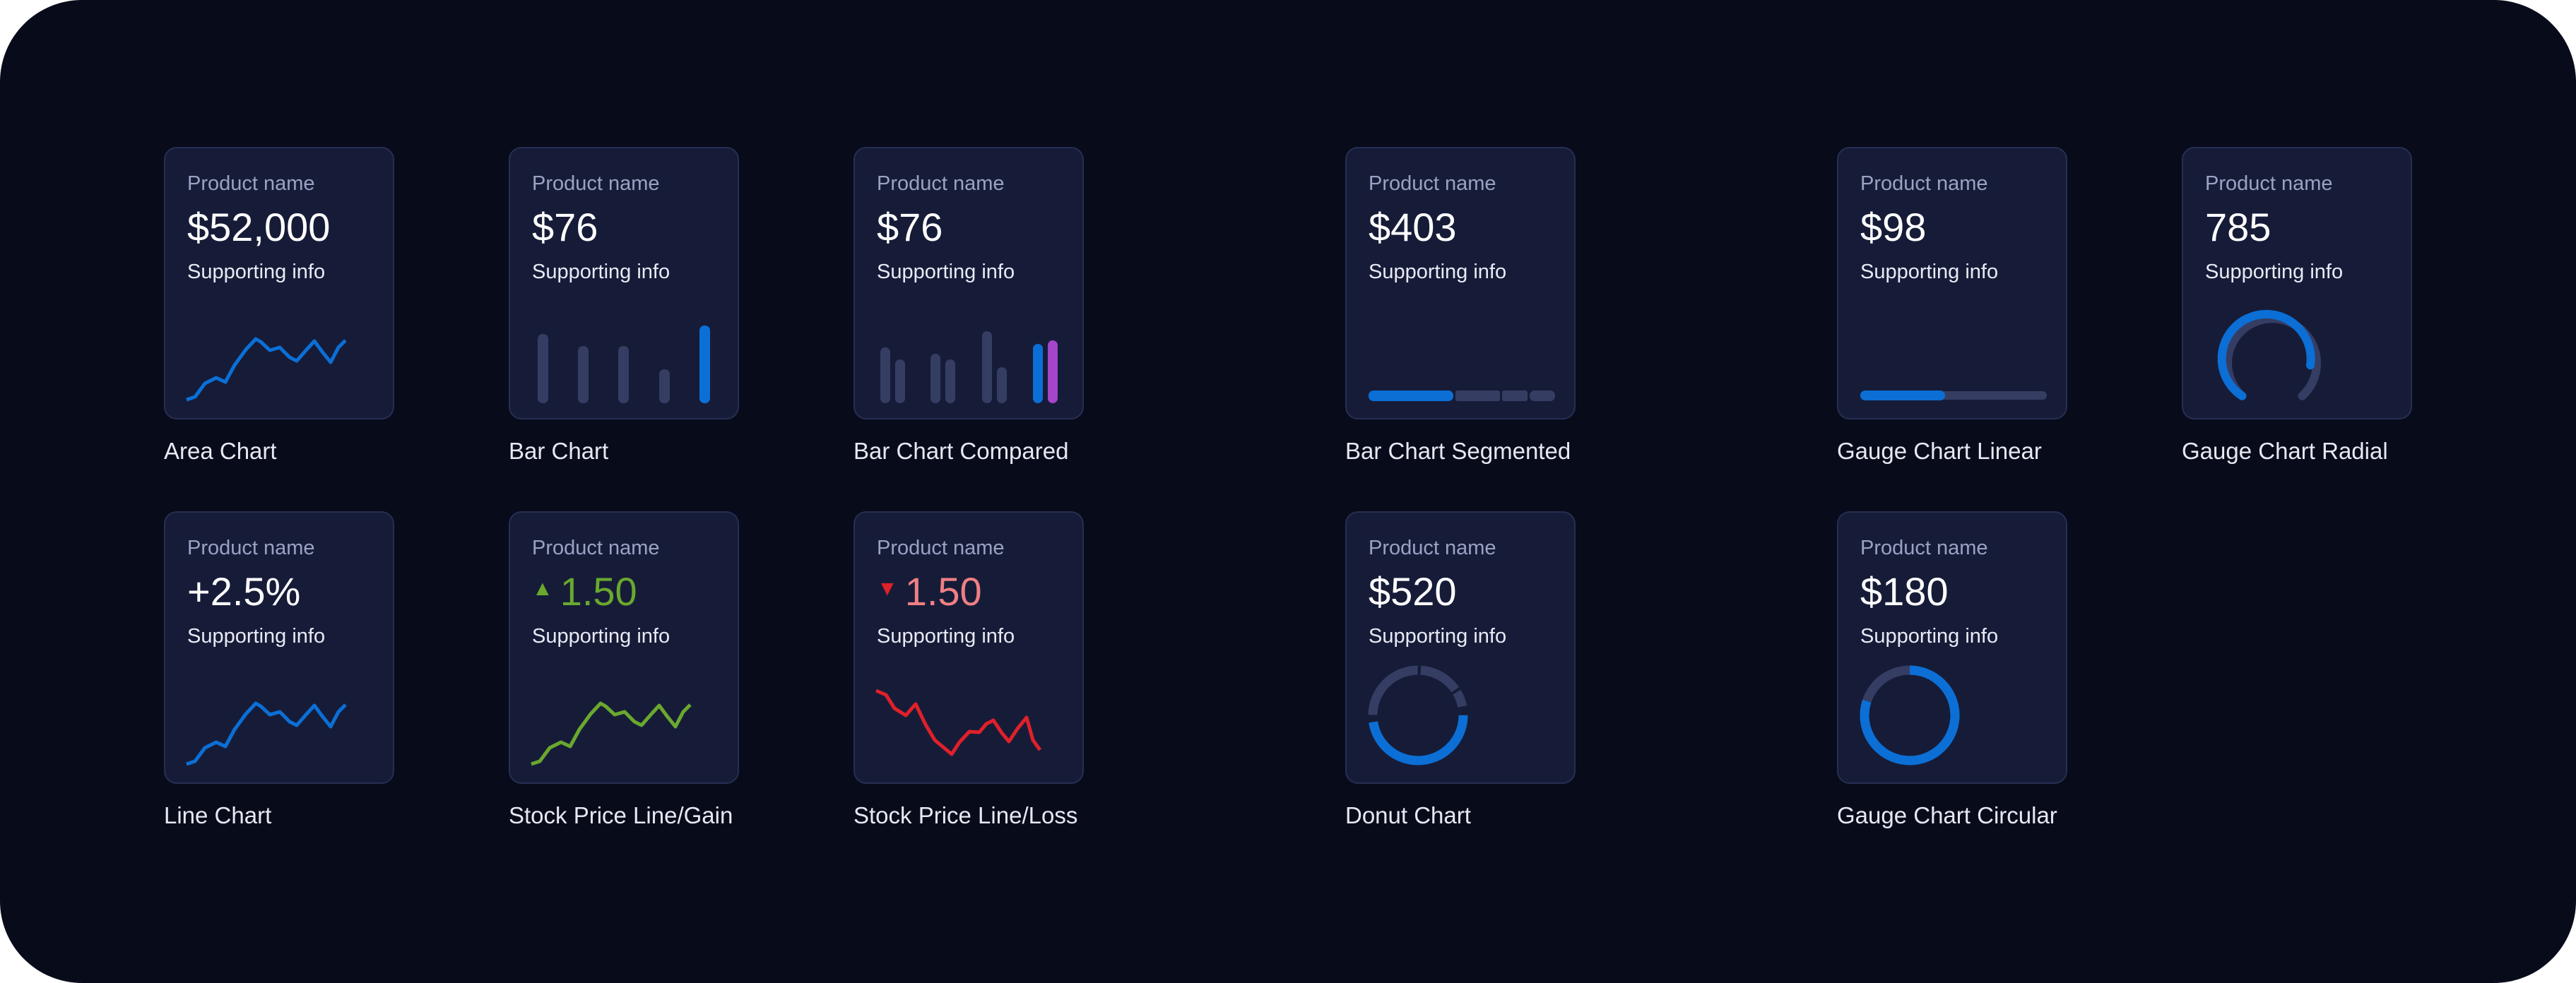 The image size is (2576, 983). Describe the element at coordinates (965, 815) in the screenshot. I see `card-caption: Stock Price Line/Loss` at that location.